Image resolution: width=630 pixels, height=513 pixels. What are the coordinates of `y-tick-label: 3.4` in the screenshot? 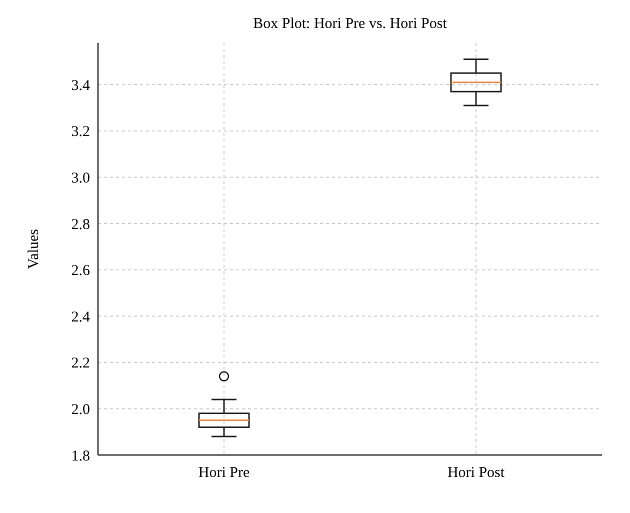 It's located at (80, 86).